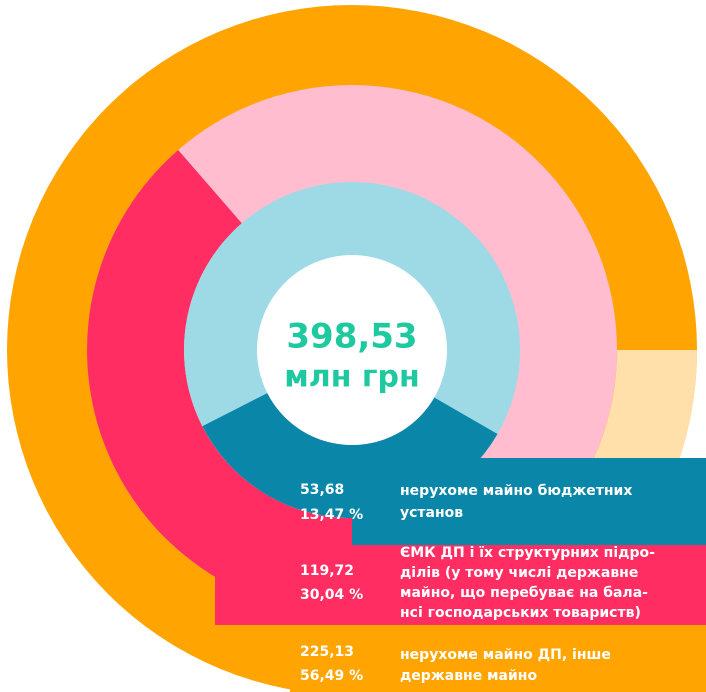 Image resolution: width=706 pixels, height=692 pixels. I want to click on item-value: 225,13, so click(327, 652).